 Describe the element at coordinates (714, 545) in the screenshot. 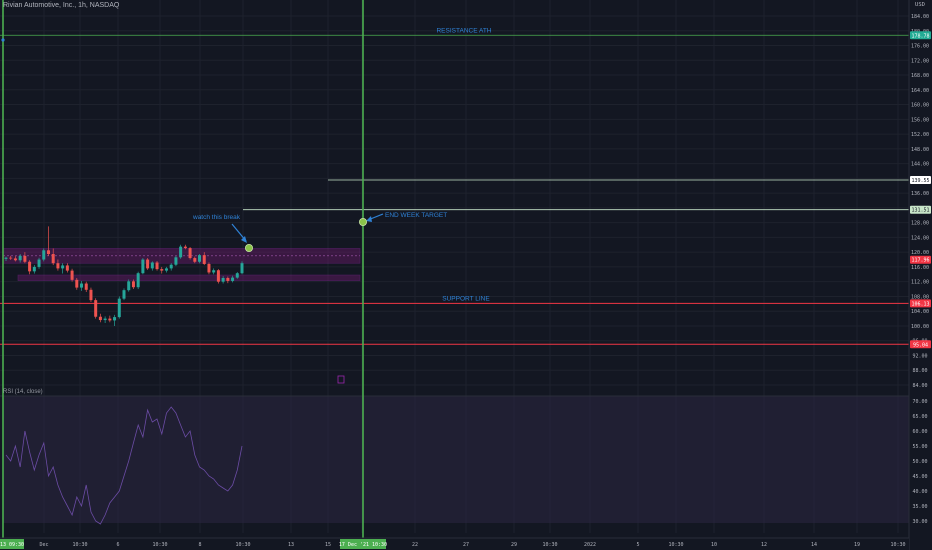

I see `time-tick: 10` at that location.